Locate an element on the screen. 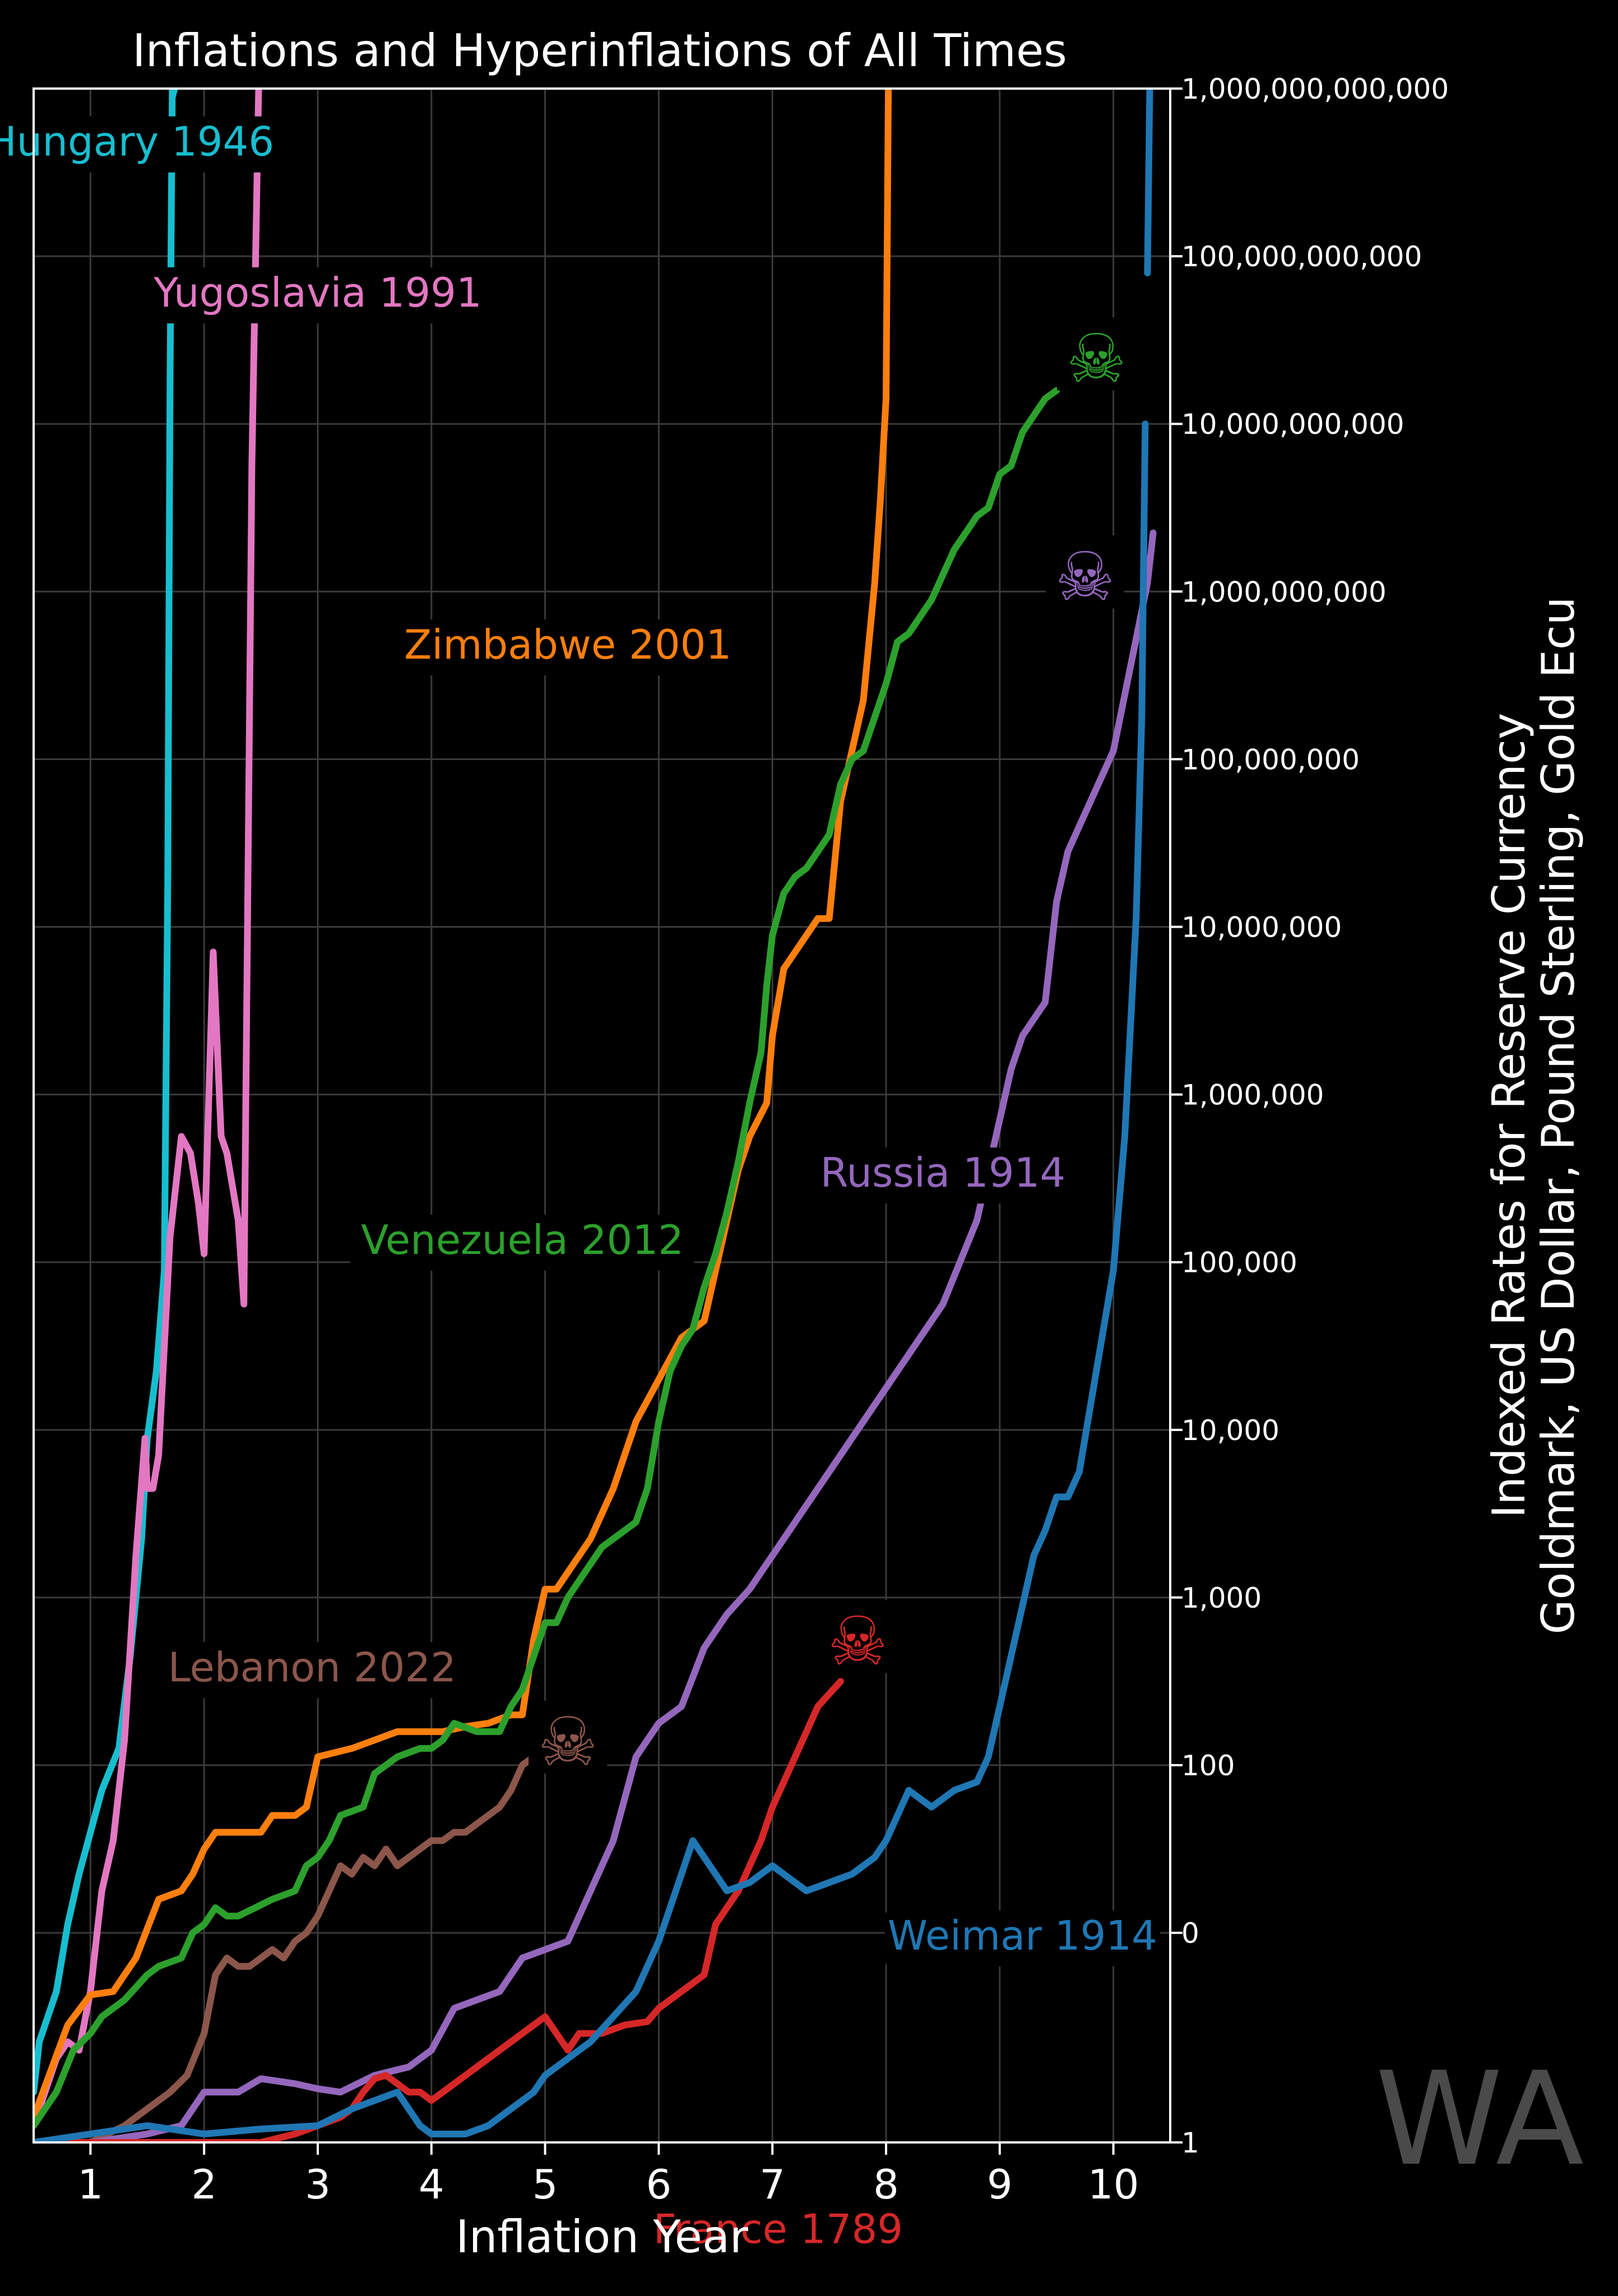 The image size is (1618, 2296). x-axis-ticks: 1 2 3 4 5 6 7 8 9 10 is located at coordinates (608, 2175).